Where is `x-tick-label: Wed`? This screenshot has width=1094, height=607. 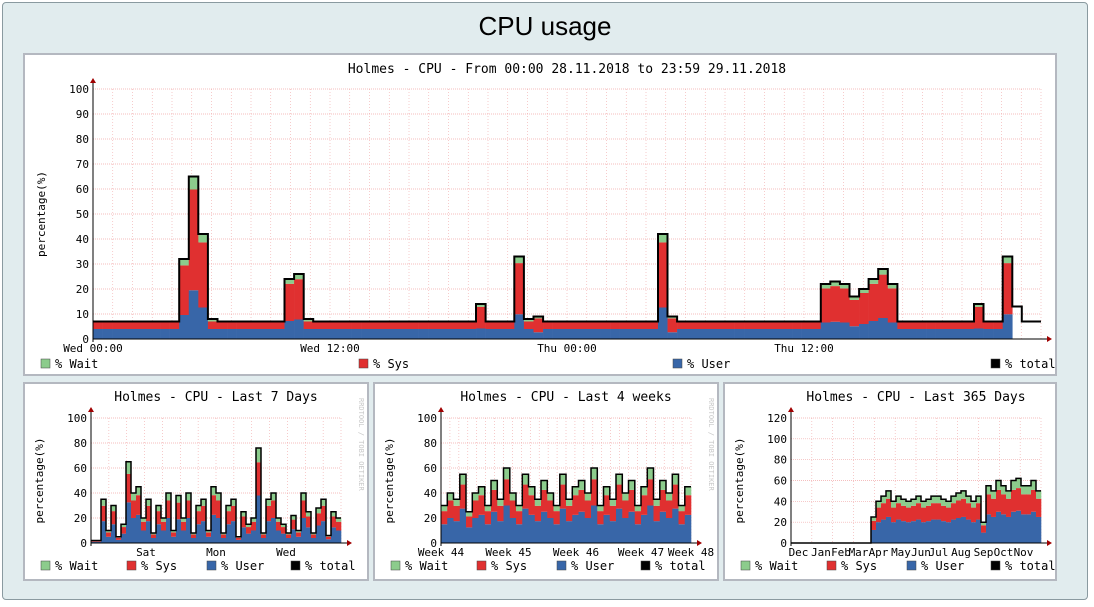 x-tick-label: Wed is located at coordinates (286, 552).